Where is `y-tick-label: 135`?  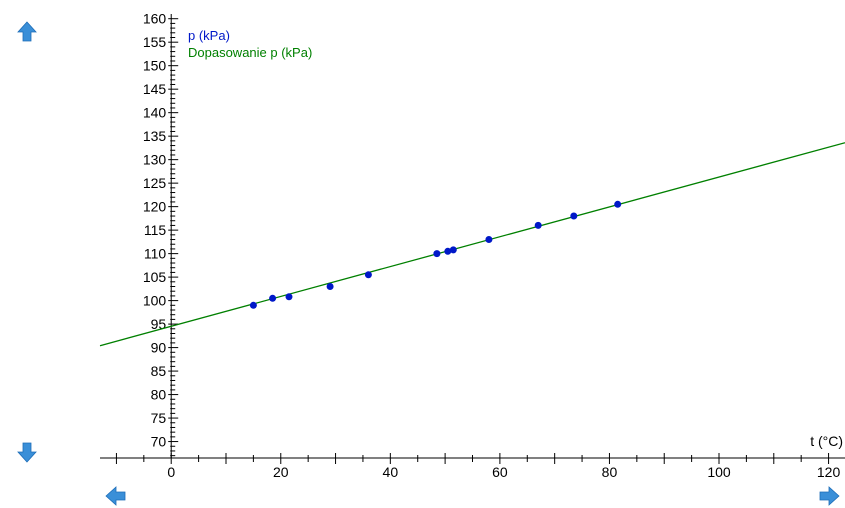
y-tick-label: 135 is located at coordinates (155, 136).